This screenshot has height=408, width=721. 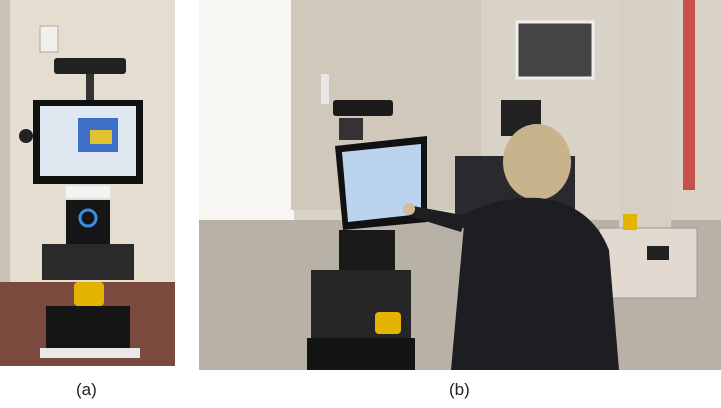 I want to click on wall-edge, so click(x=5, y=183).